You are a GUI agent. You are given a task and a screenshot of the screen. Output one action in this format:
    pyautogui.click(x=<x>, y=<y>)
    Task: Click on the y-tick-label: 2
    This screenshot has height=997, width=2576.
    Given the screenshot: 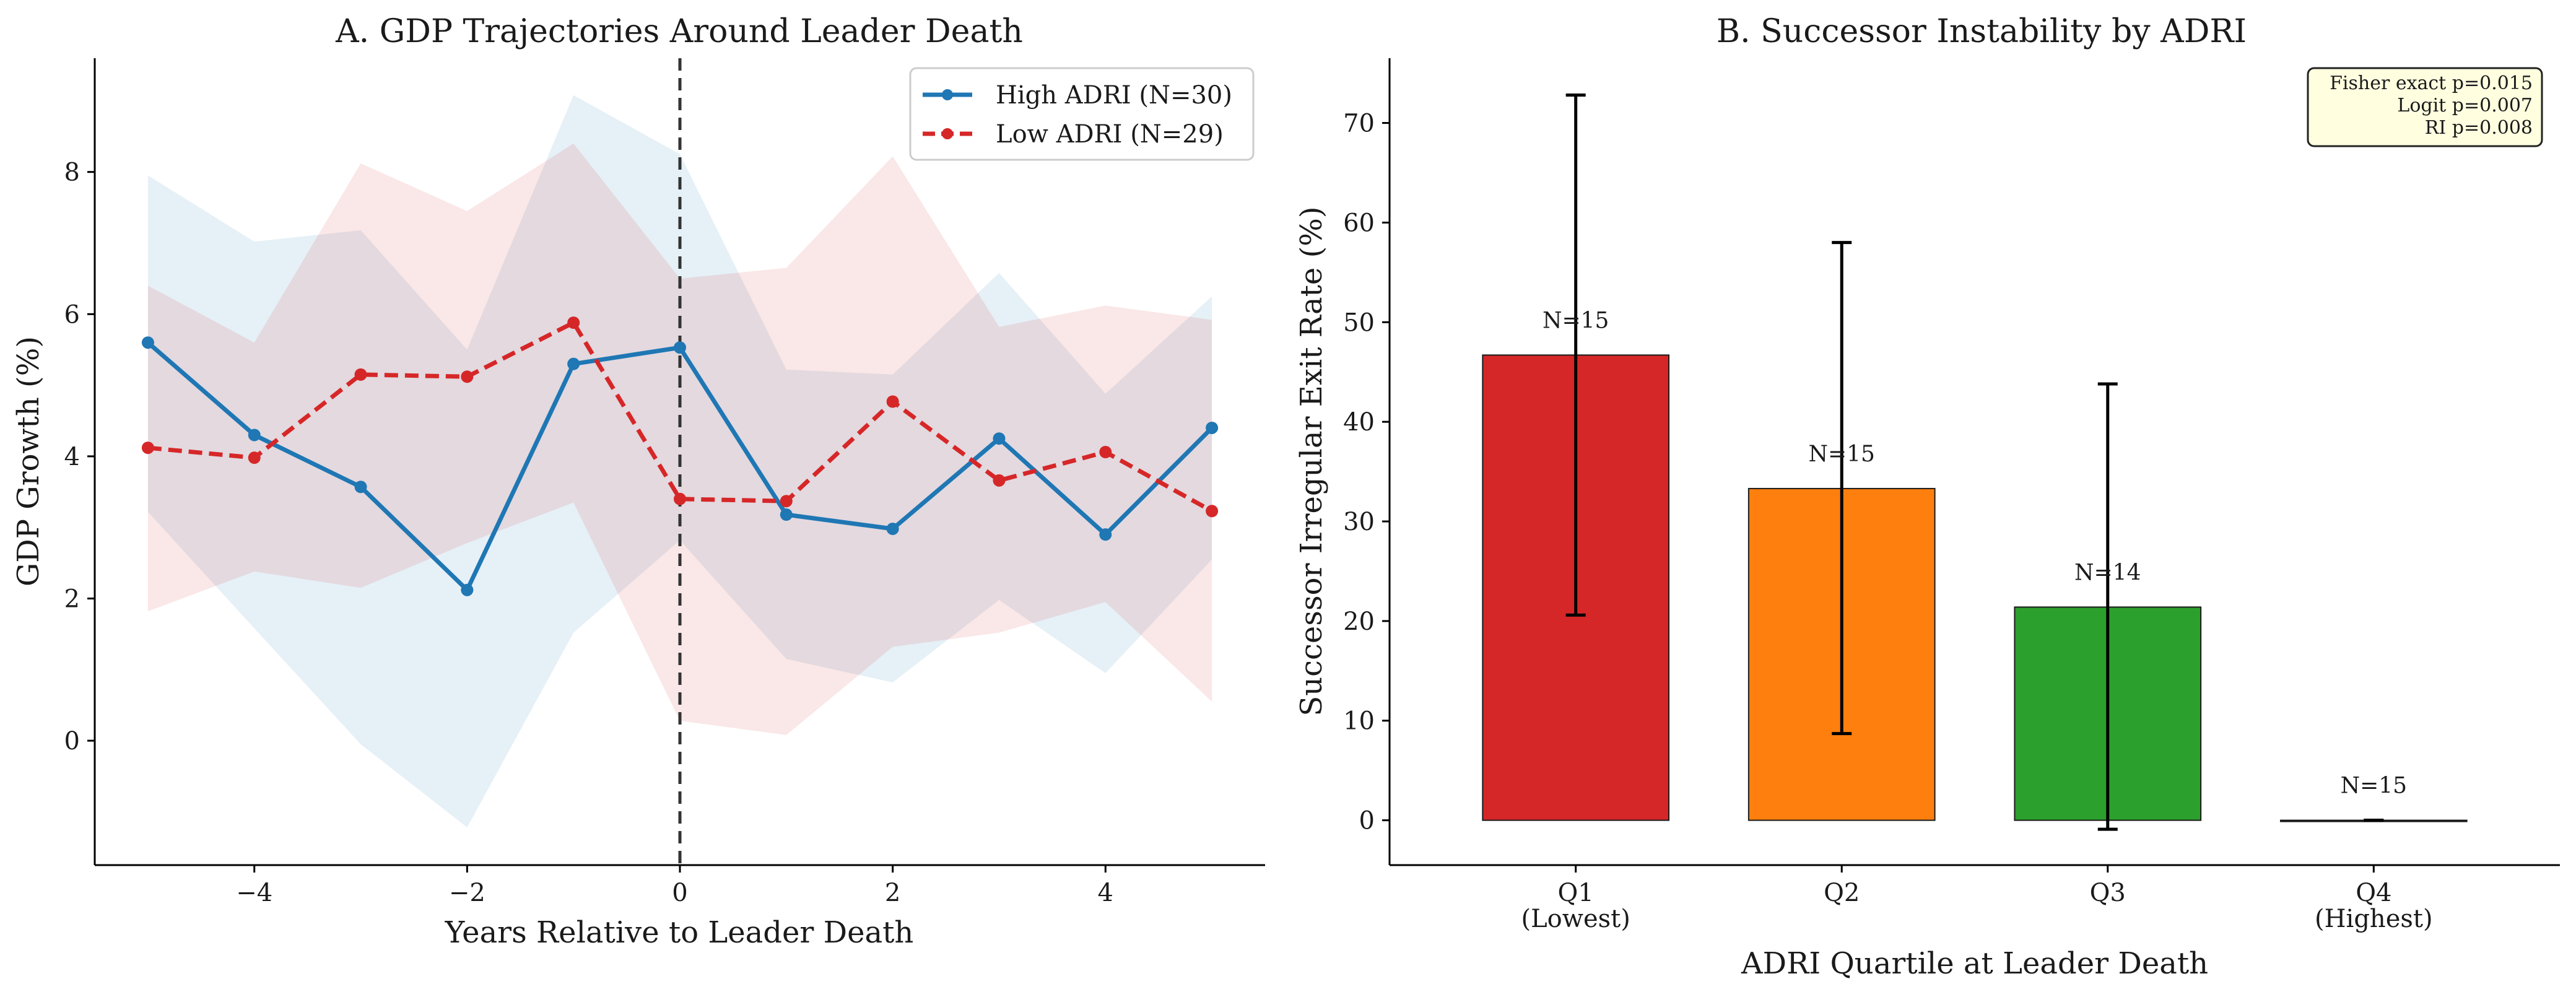 What is the action you would take?
    pyautogui.click(x=72, y=599)
    